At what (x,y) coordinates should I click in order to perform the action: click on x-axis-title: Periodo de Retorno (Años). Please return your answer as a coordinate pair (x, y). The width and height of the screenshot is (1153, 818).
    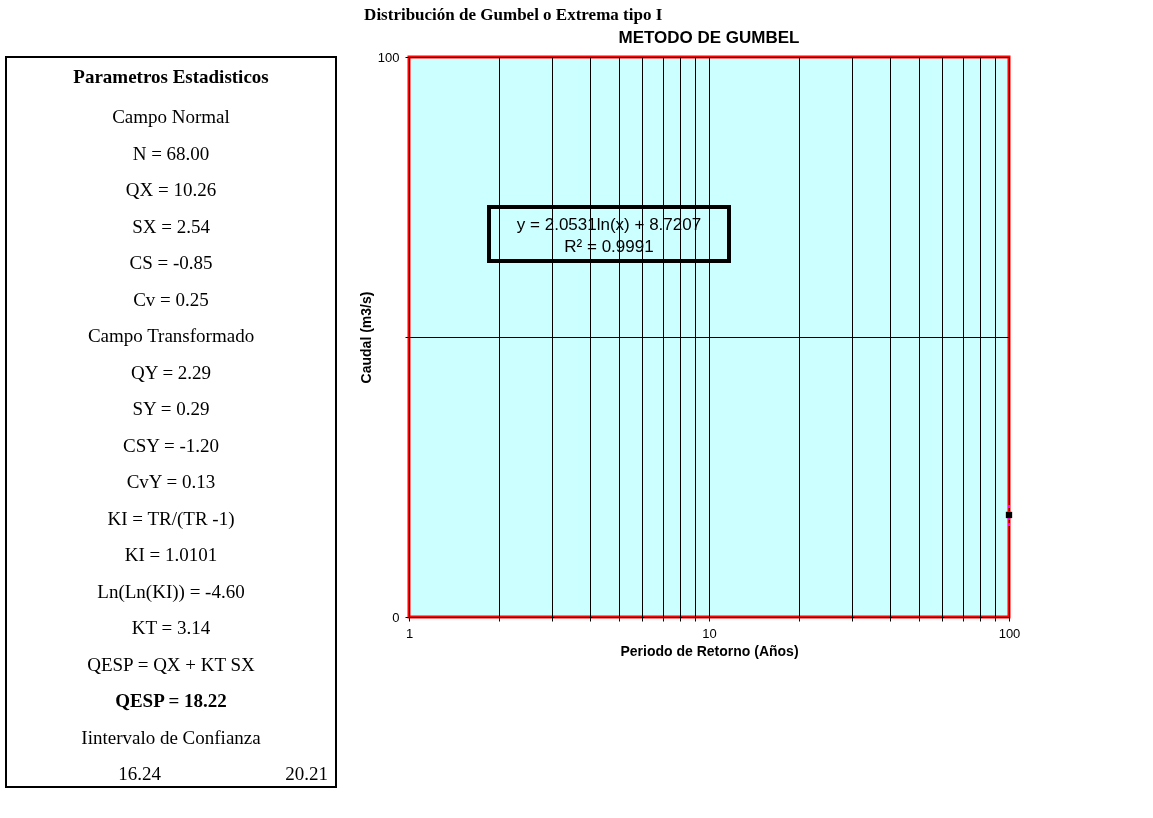
    Looking at the image, I should click on (709, 650).